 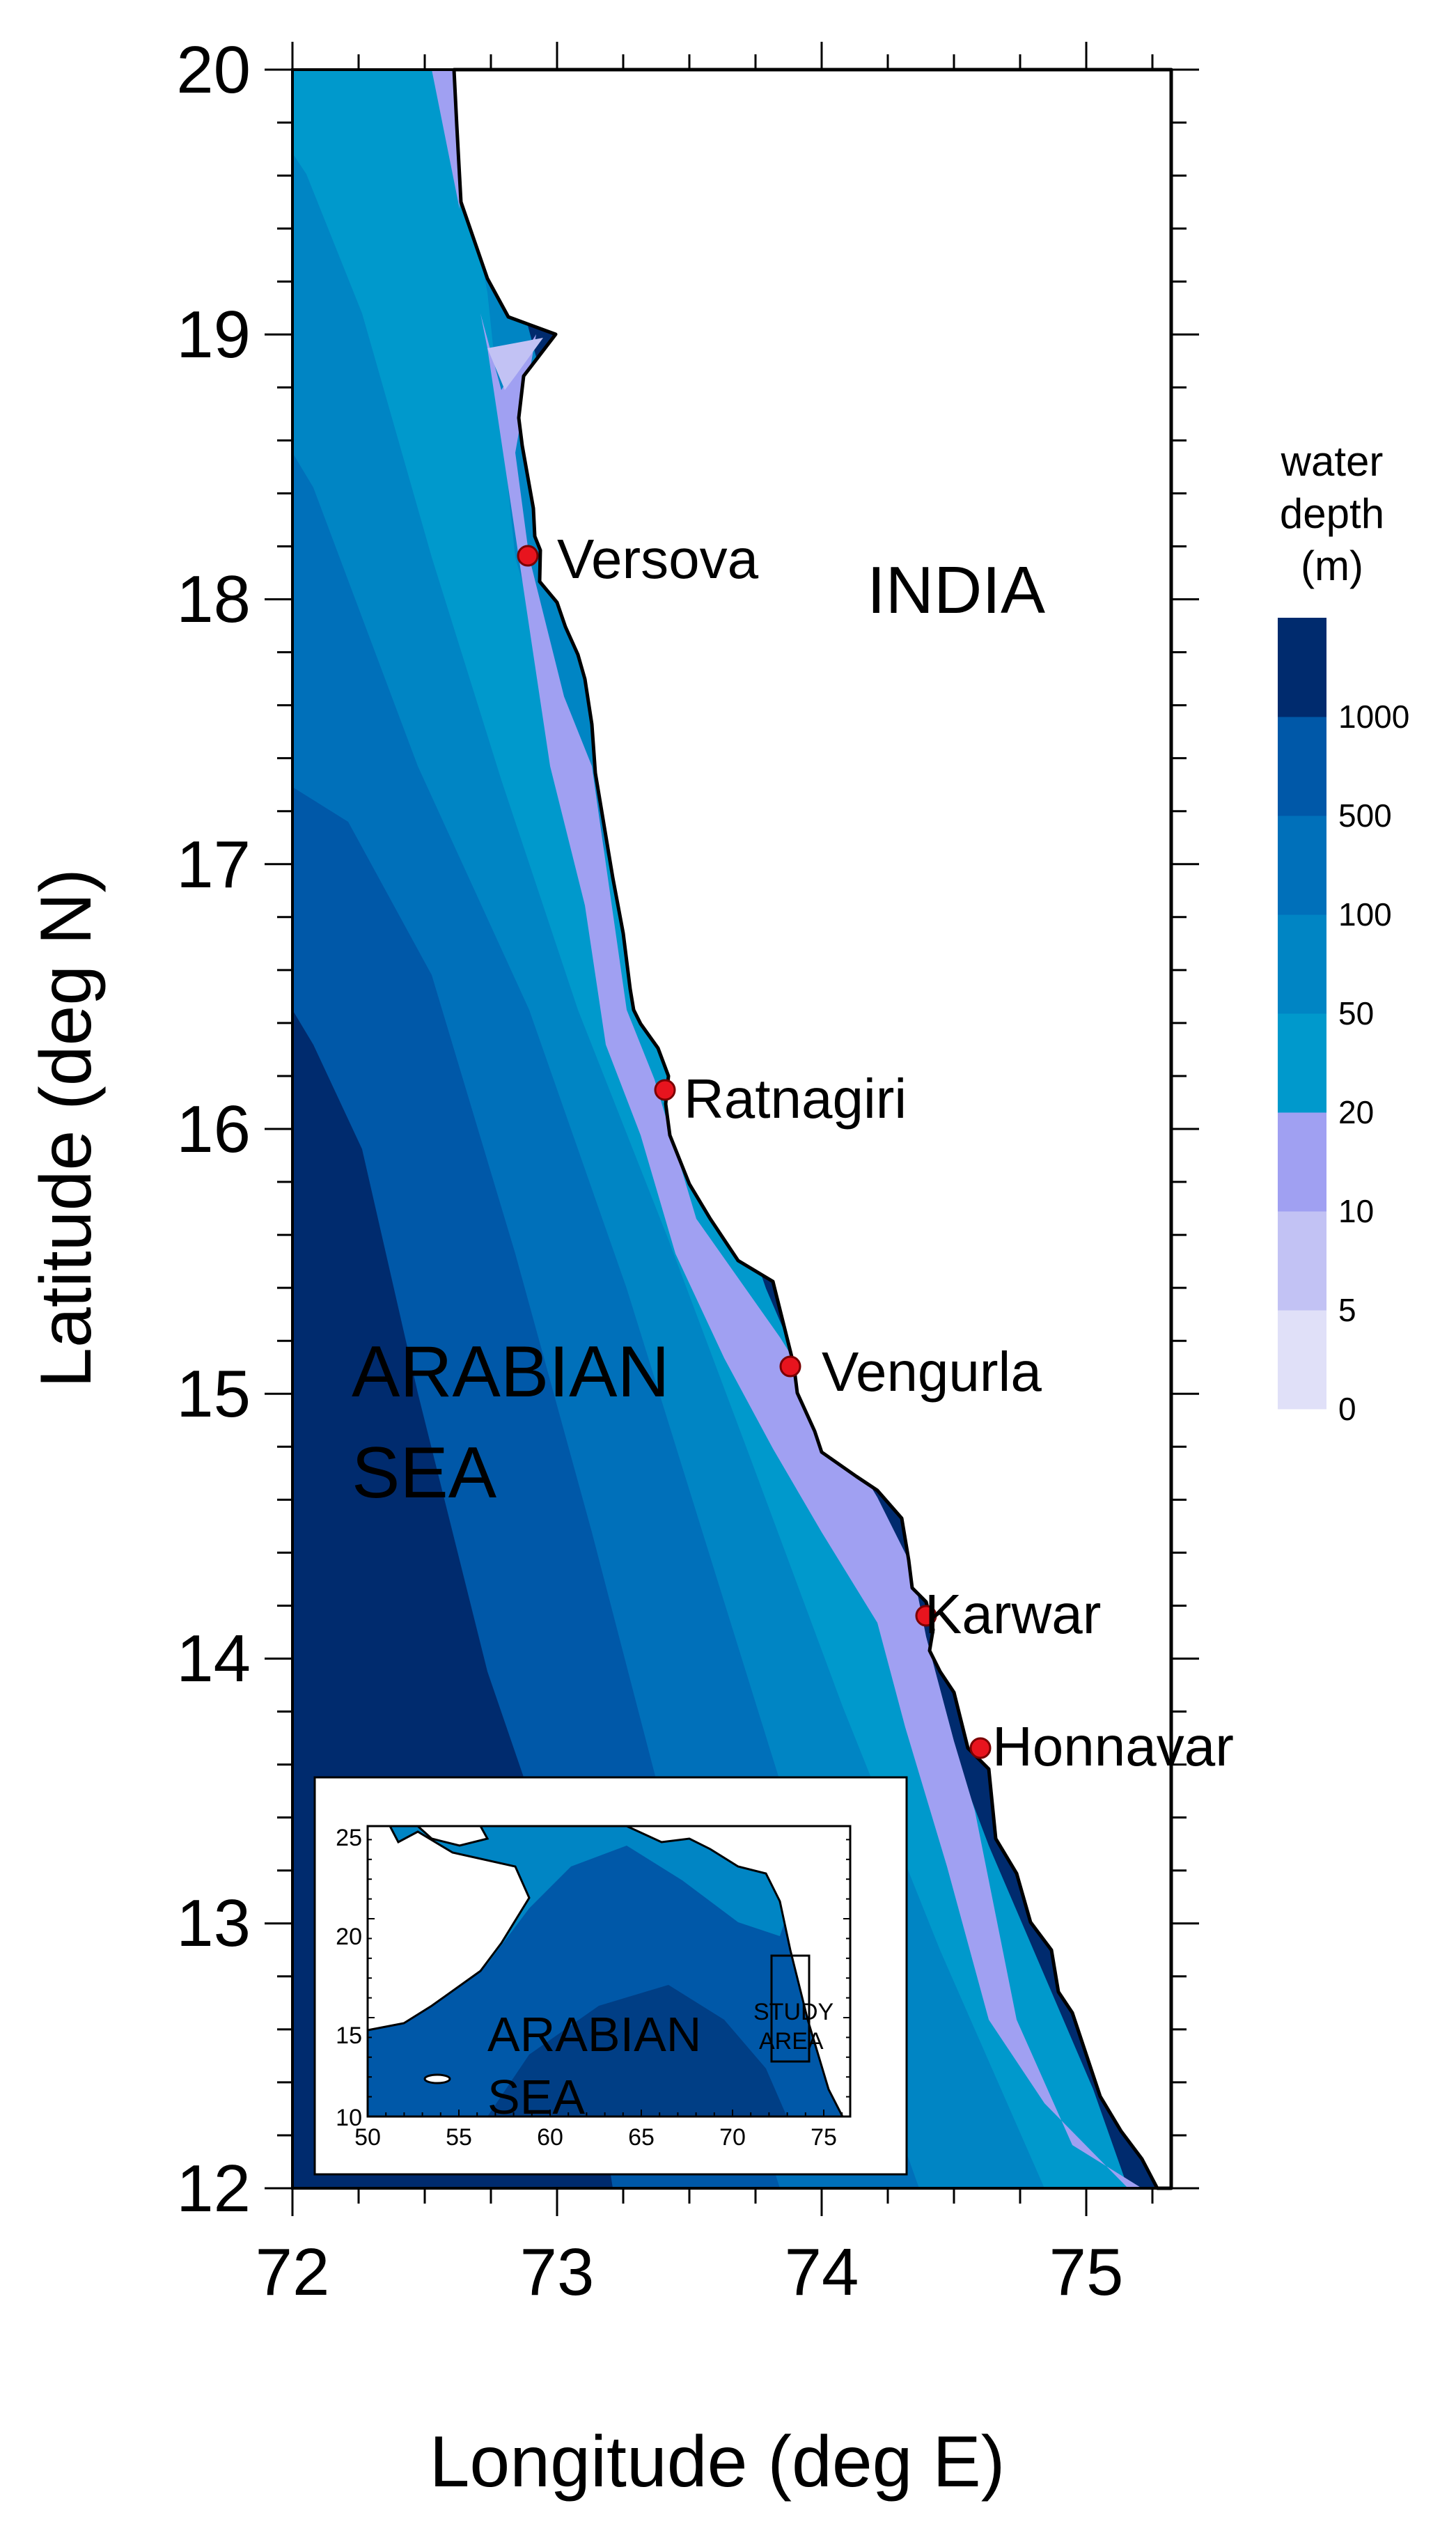 What do you see at coordinates (793, 2012) in the screenshot?
I see `inset-study-label-line1: STUDY` at bounding box center [793, 2012].